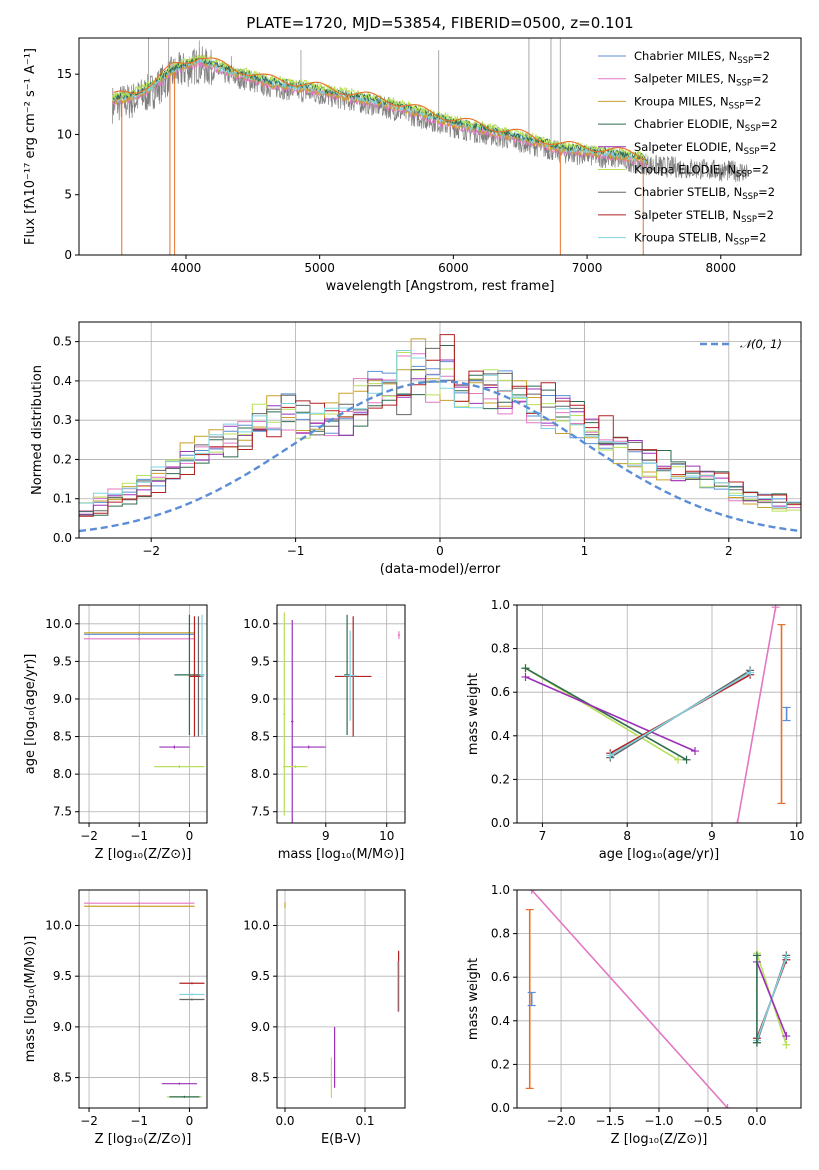 The height and width of the screenshot is (1170, 819). What do you see at coordinates (500, 823) in the screenshot?
I see `y-tick-label: 0.0` at bounding box center [500, 823].